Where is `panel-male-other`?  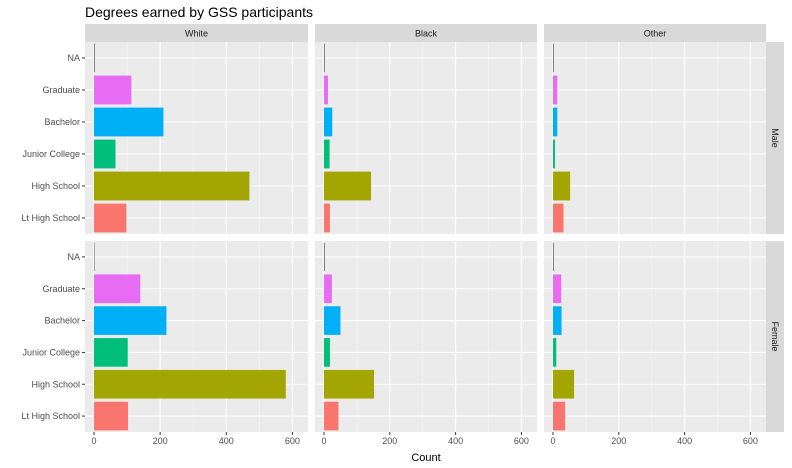
panel-male-other is located at coordinates (655, 138).